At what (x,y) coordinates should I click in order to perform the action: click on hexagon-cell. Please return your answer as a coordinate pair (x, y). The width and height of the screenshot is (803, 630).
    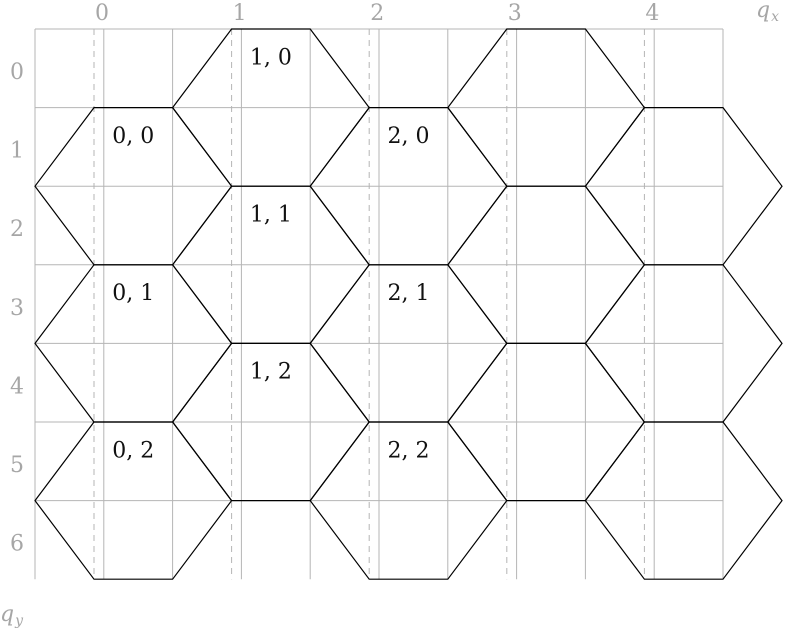
    Looking at the image, I should click on (683, 500).